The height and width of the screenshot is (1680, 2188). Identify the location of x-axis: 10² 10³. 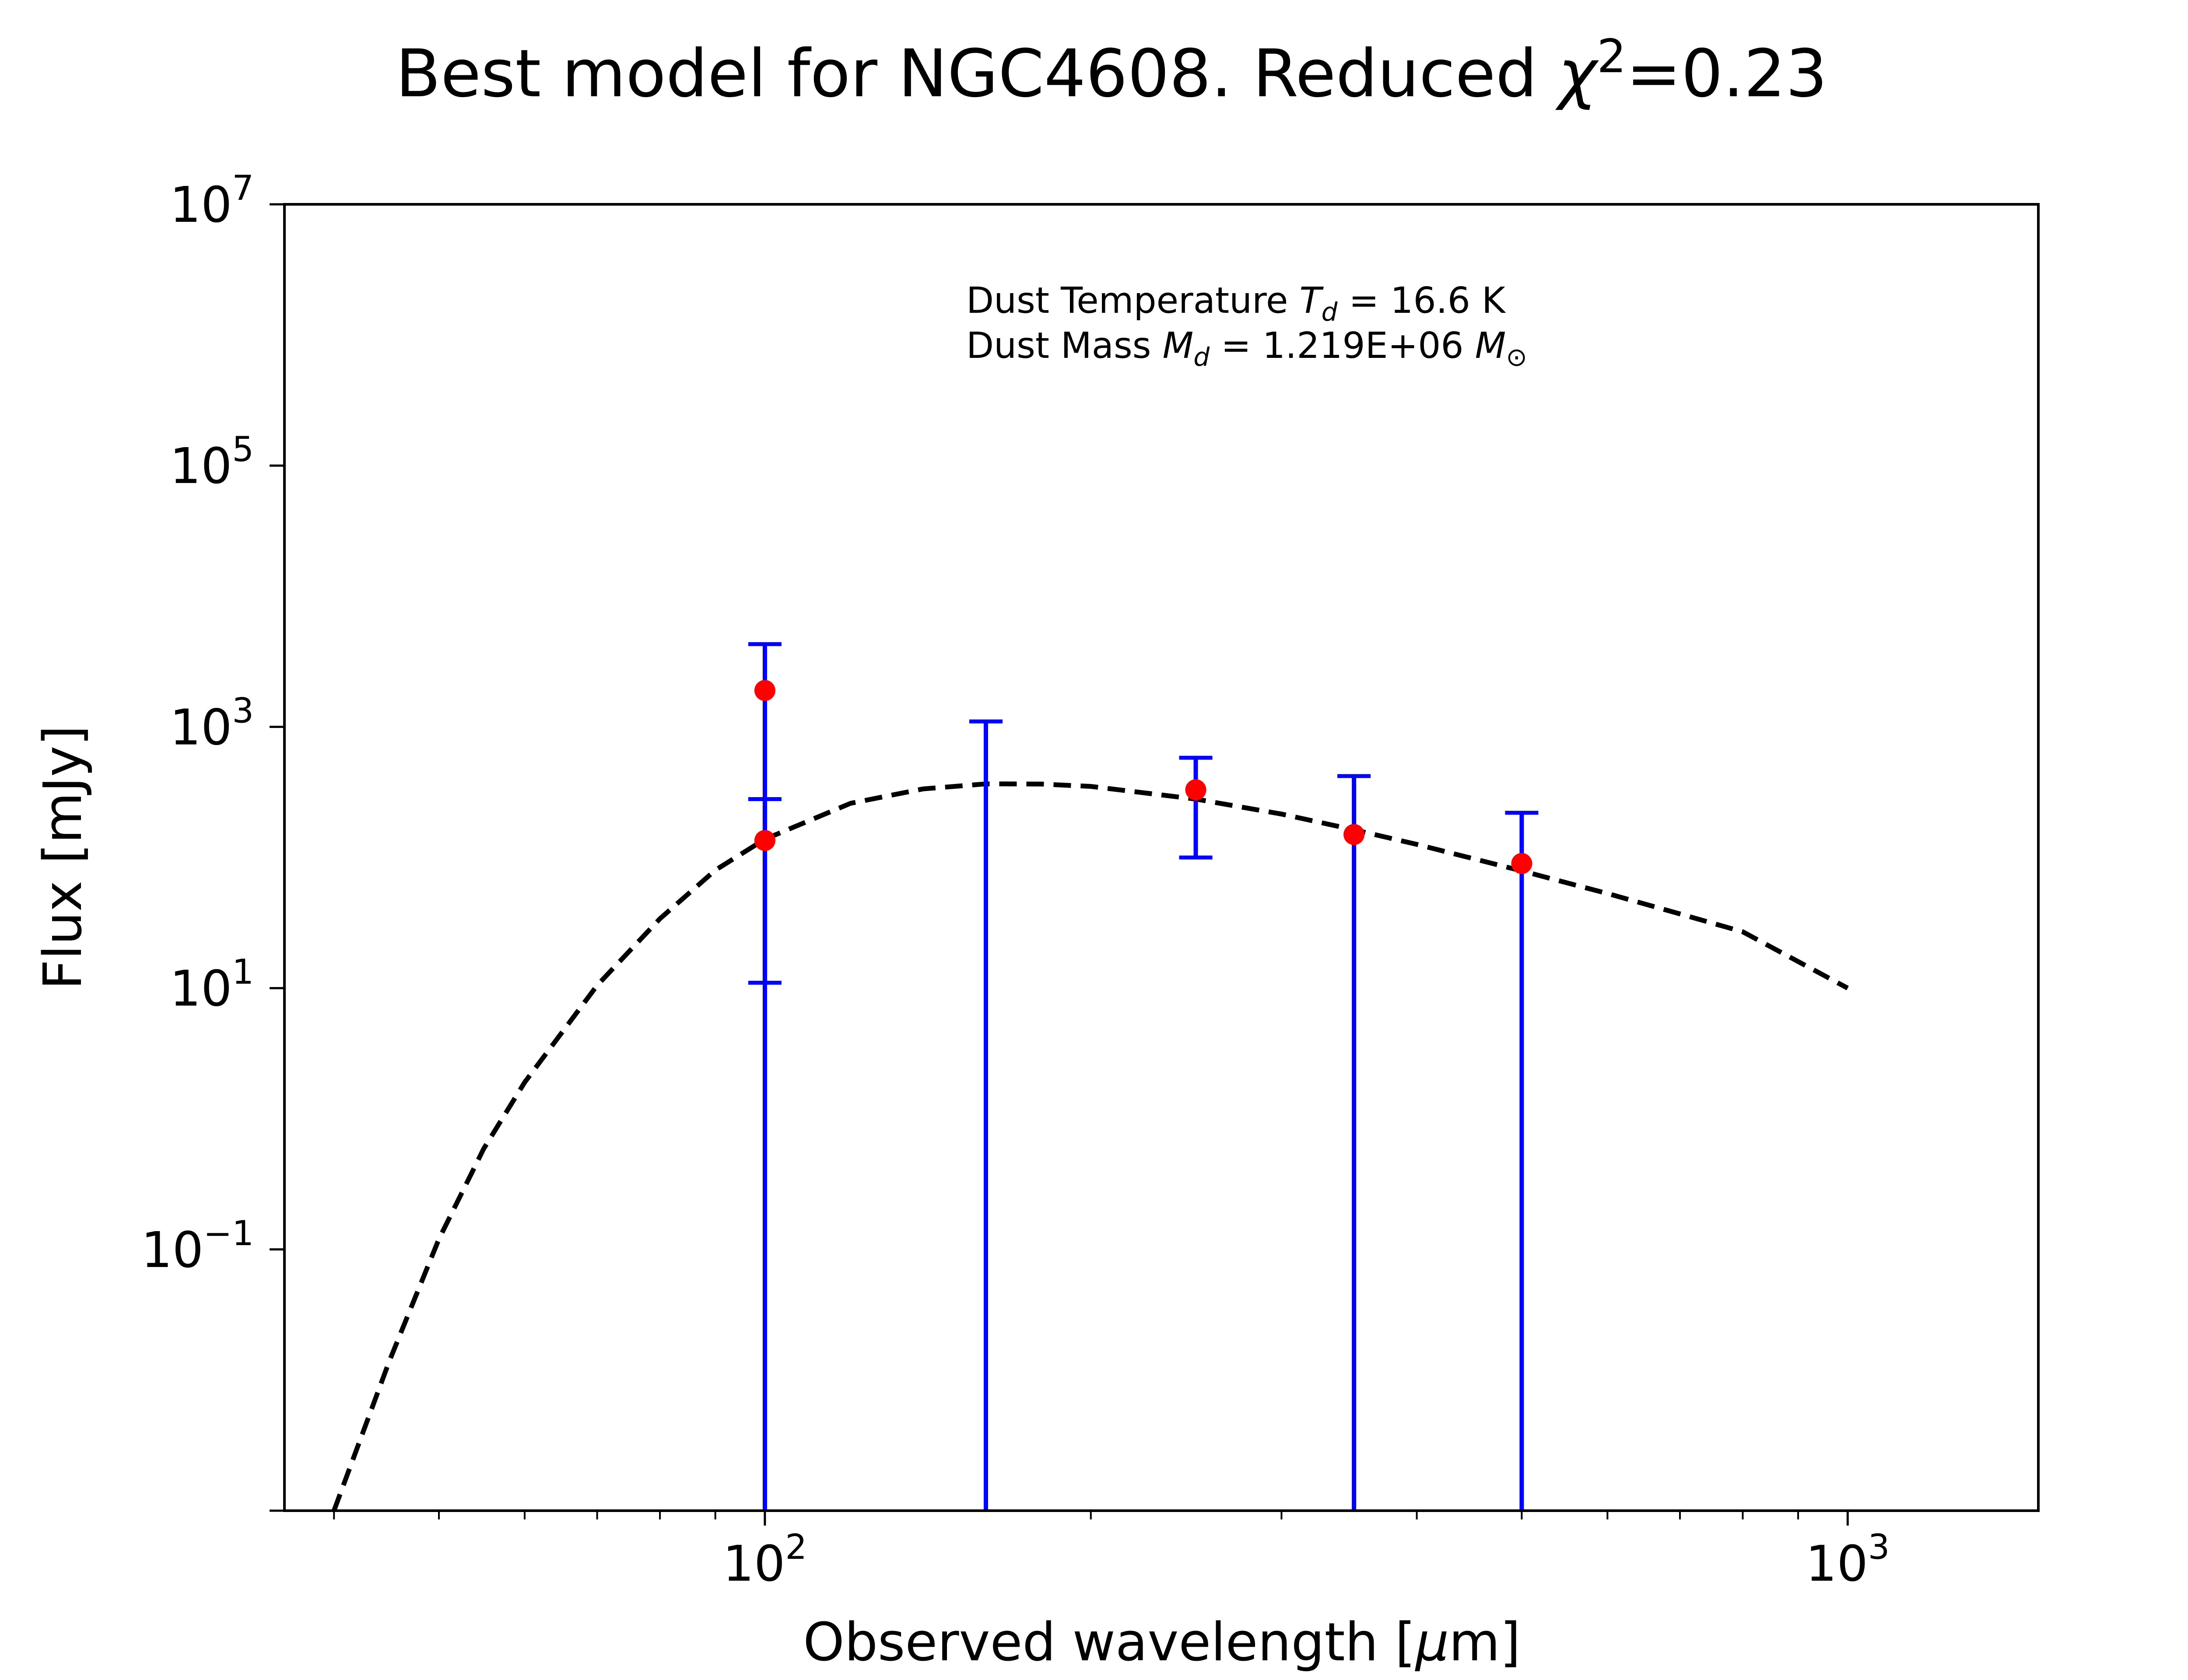
(1111, 1551).